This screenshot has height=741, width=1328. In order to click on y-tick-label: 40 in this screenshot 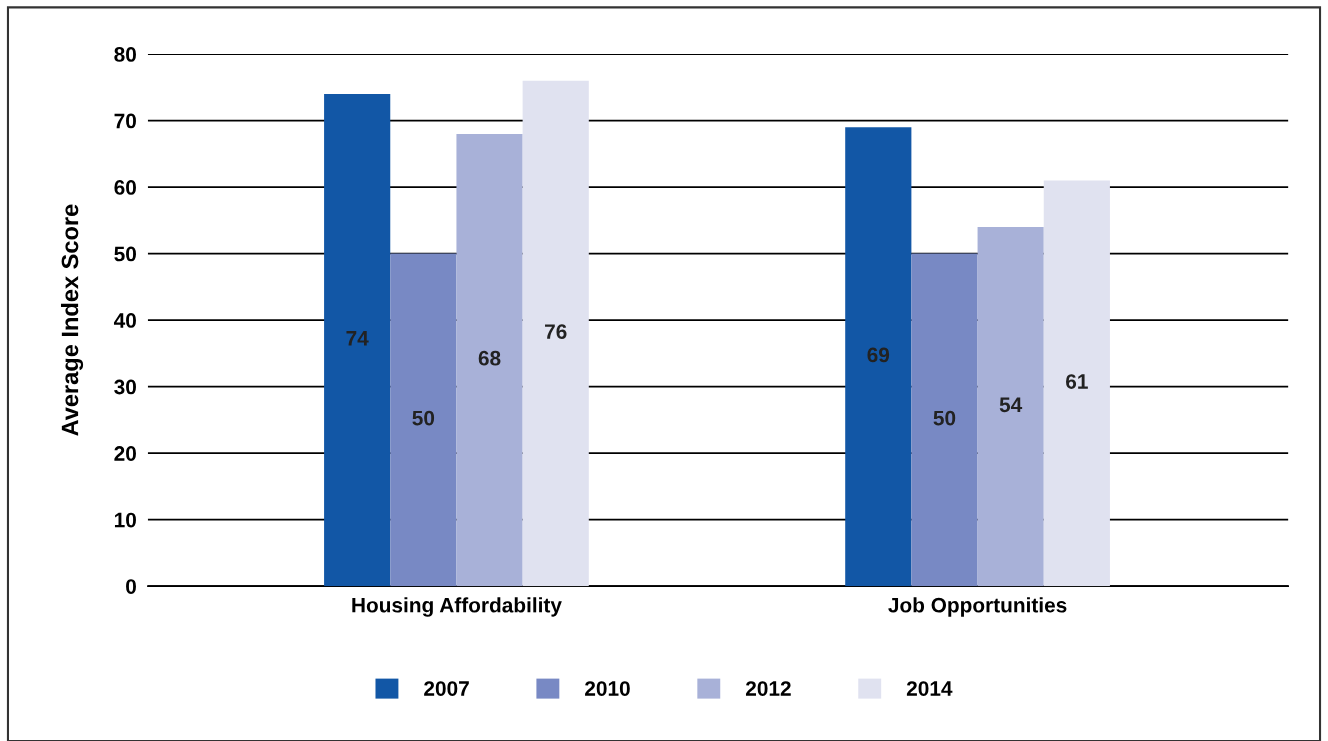, I will do `click(124, 320)`.